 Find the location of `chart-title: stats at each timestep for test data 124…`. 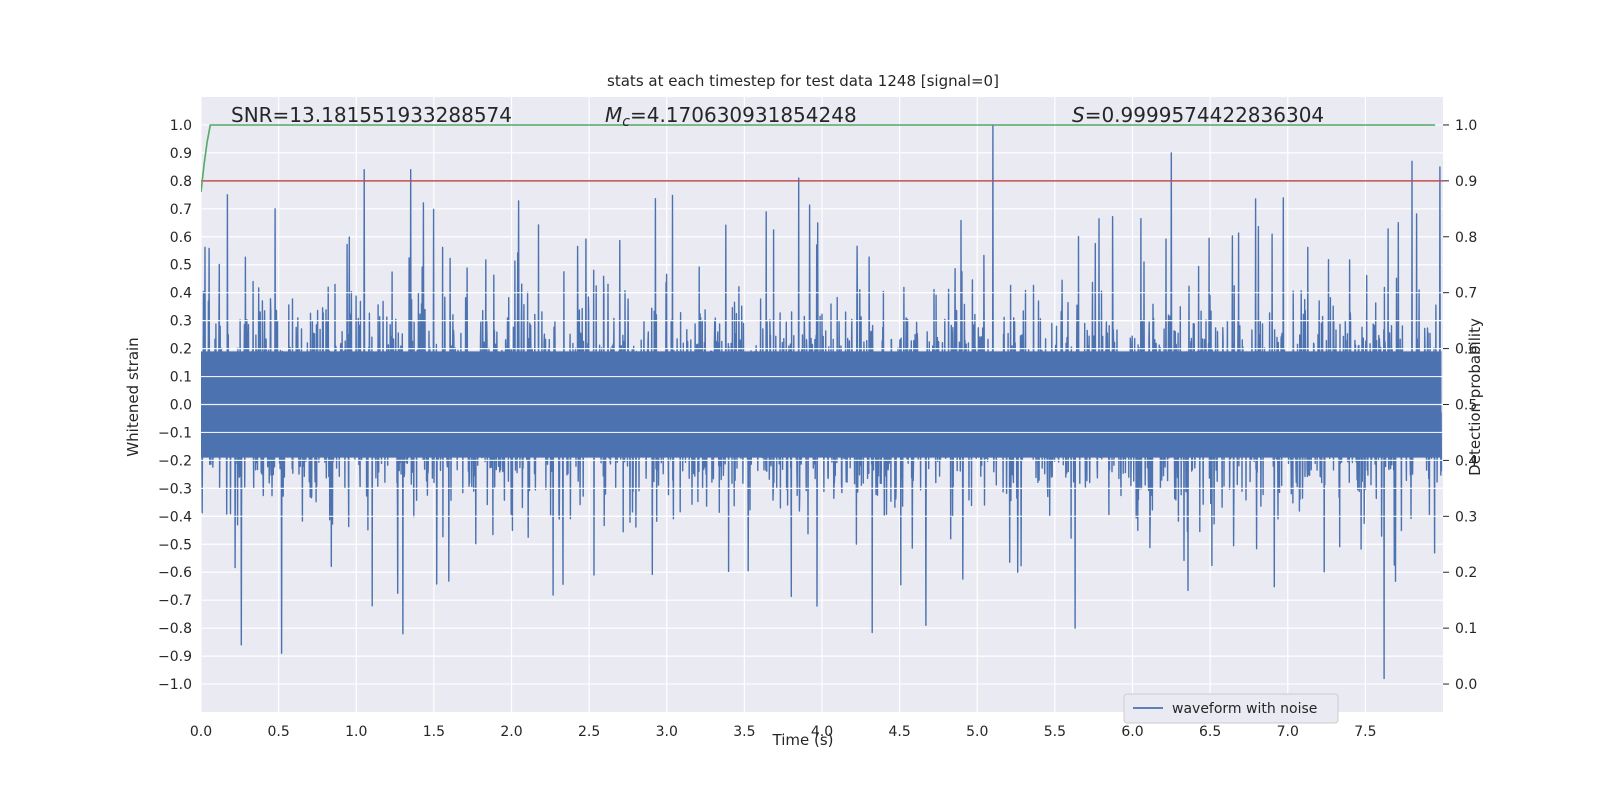

chart-title: stats at each timestep for test data 124… is located at coordinates (803, 81).